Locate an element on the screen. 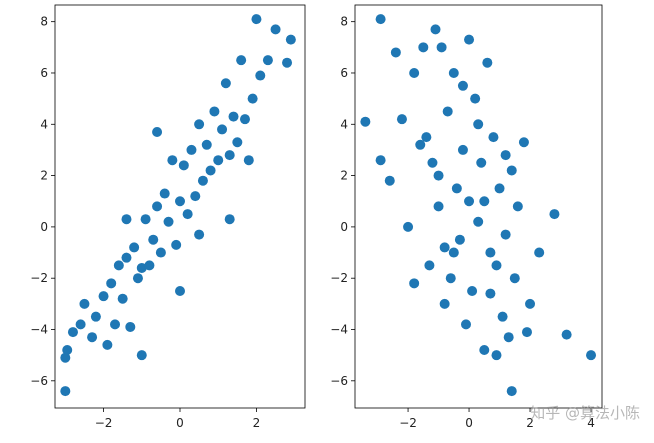 The image size is (654, 443). y-tick-label: 6 is located at coordinates (44, 73).